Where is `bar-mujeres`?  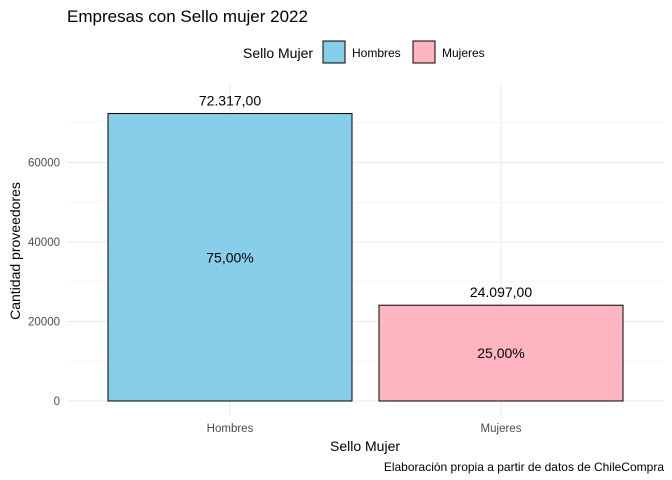 bar-mujeres is located at coordinates (501, 353).